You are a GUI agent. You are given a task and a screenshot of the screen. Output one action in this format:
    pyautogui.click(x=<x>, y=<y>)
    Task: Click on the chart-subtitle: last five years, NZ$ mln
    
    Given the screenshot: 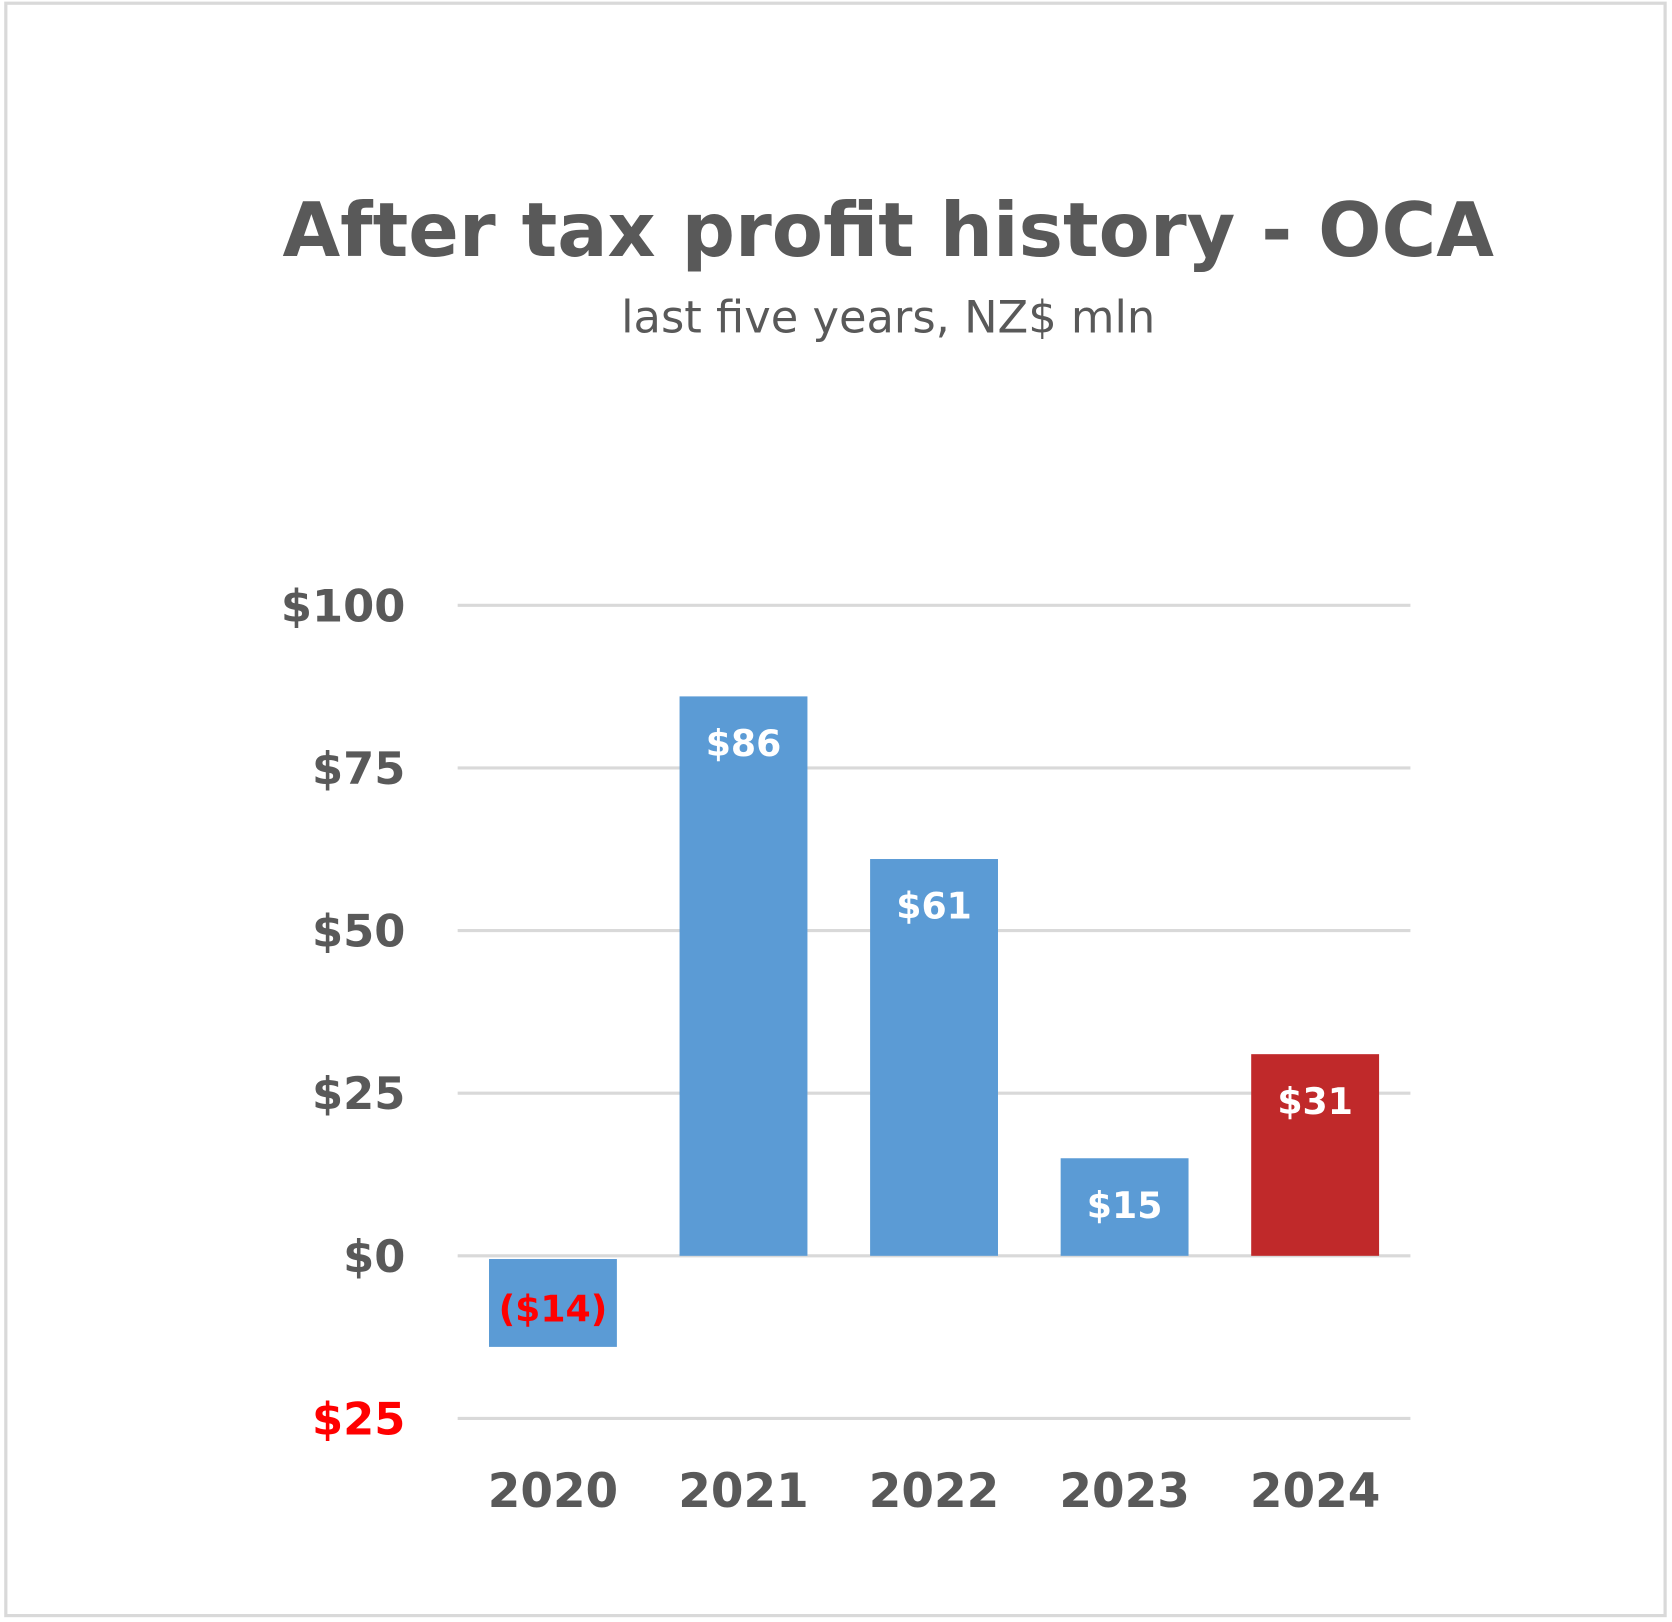 What is the action you would take?
    pyautogui.click(x=888, y=316)
    